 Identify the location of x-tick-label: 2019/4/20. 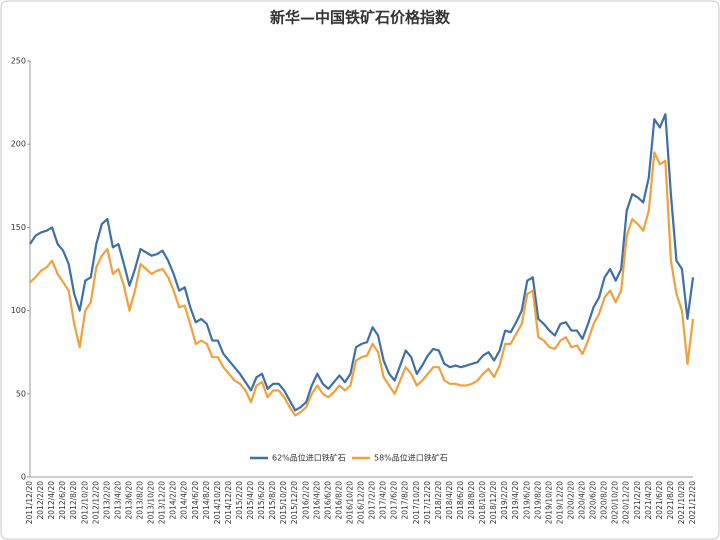
(515, 500).